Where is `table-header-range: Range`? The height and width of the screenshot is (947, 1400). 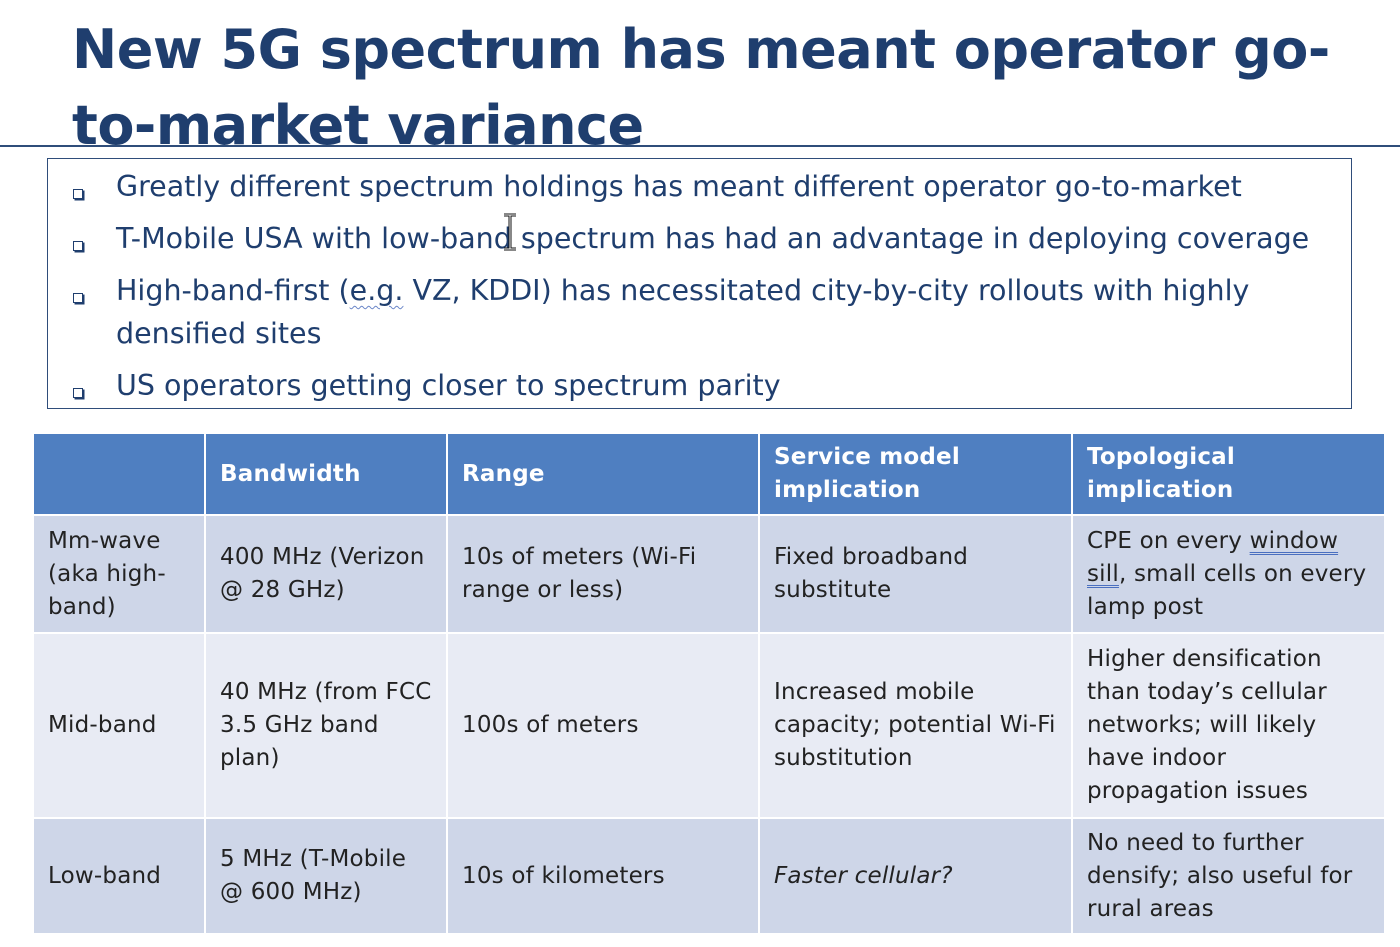
table-header-range: Range is located at coordinates (603, 474).